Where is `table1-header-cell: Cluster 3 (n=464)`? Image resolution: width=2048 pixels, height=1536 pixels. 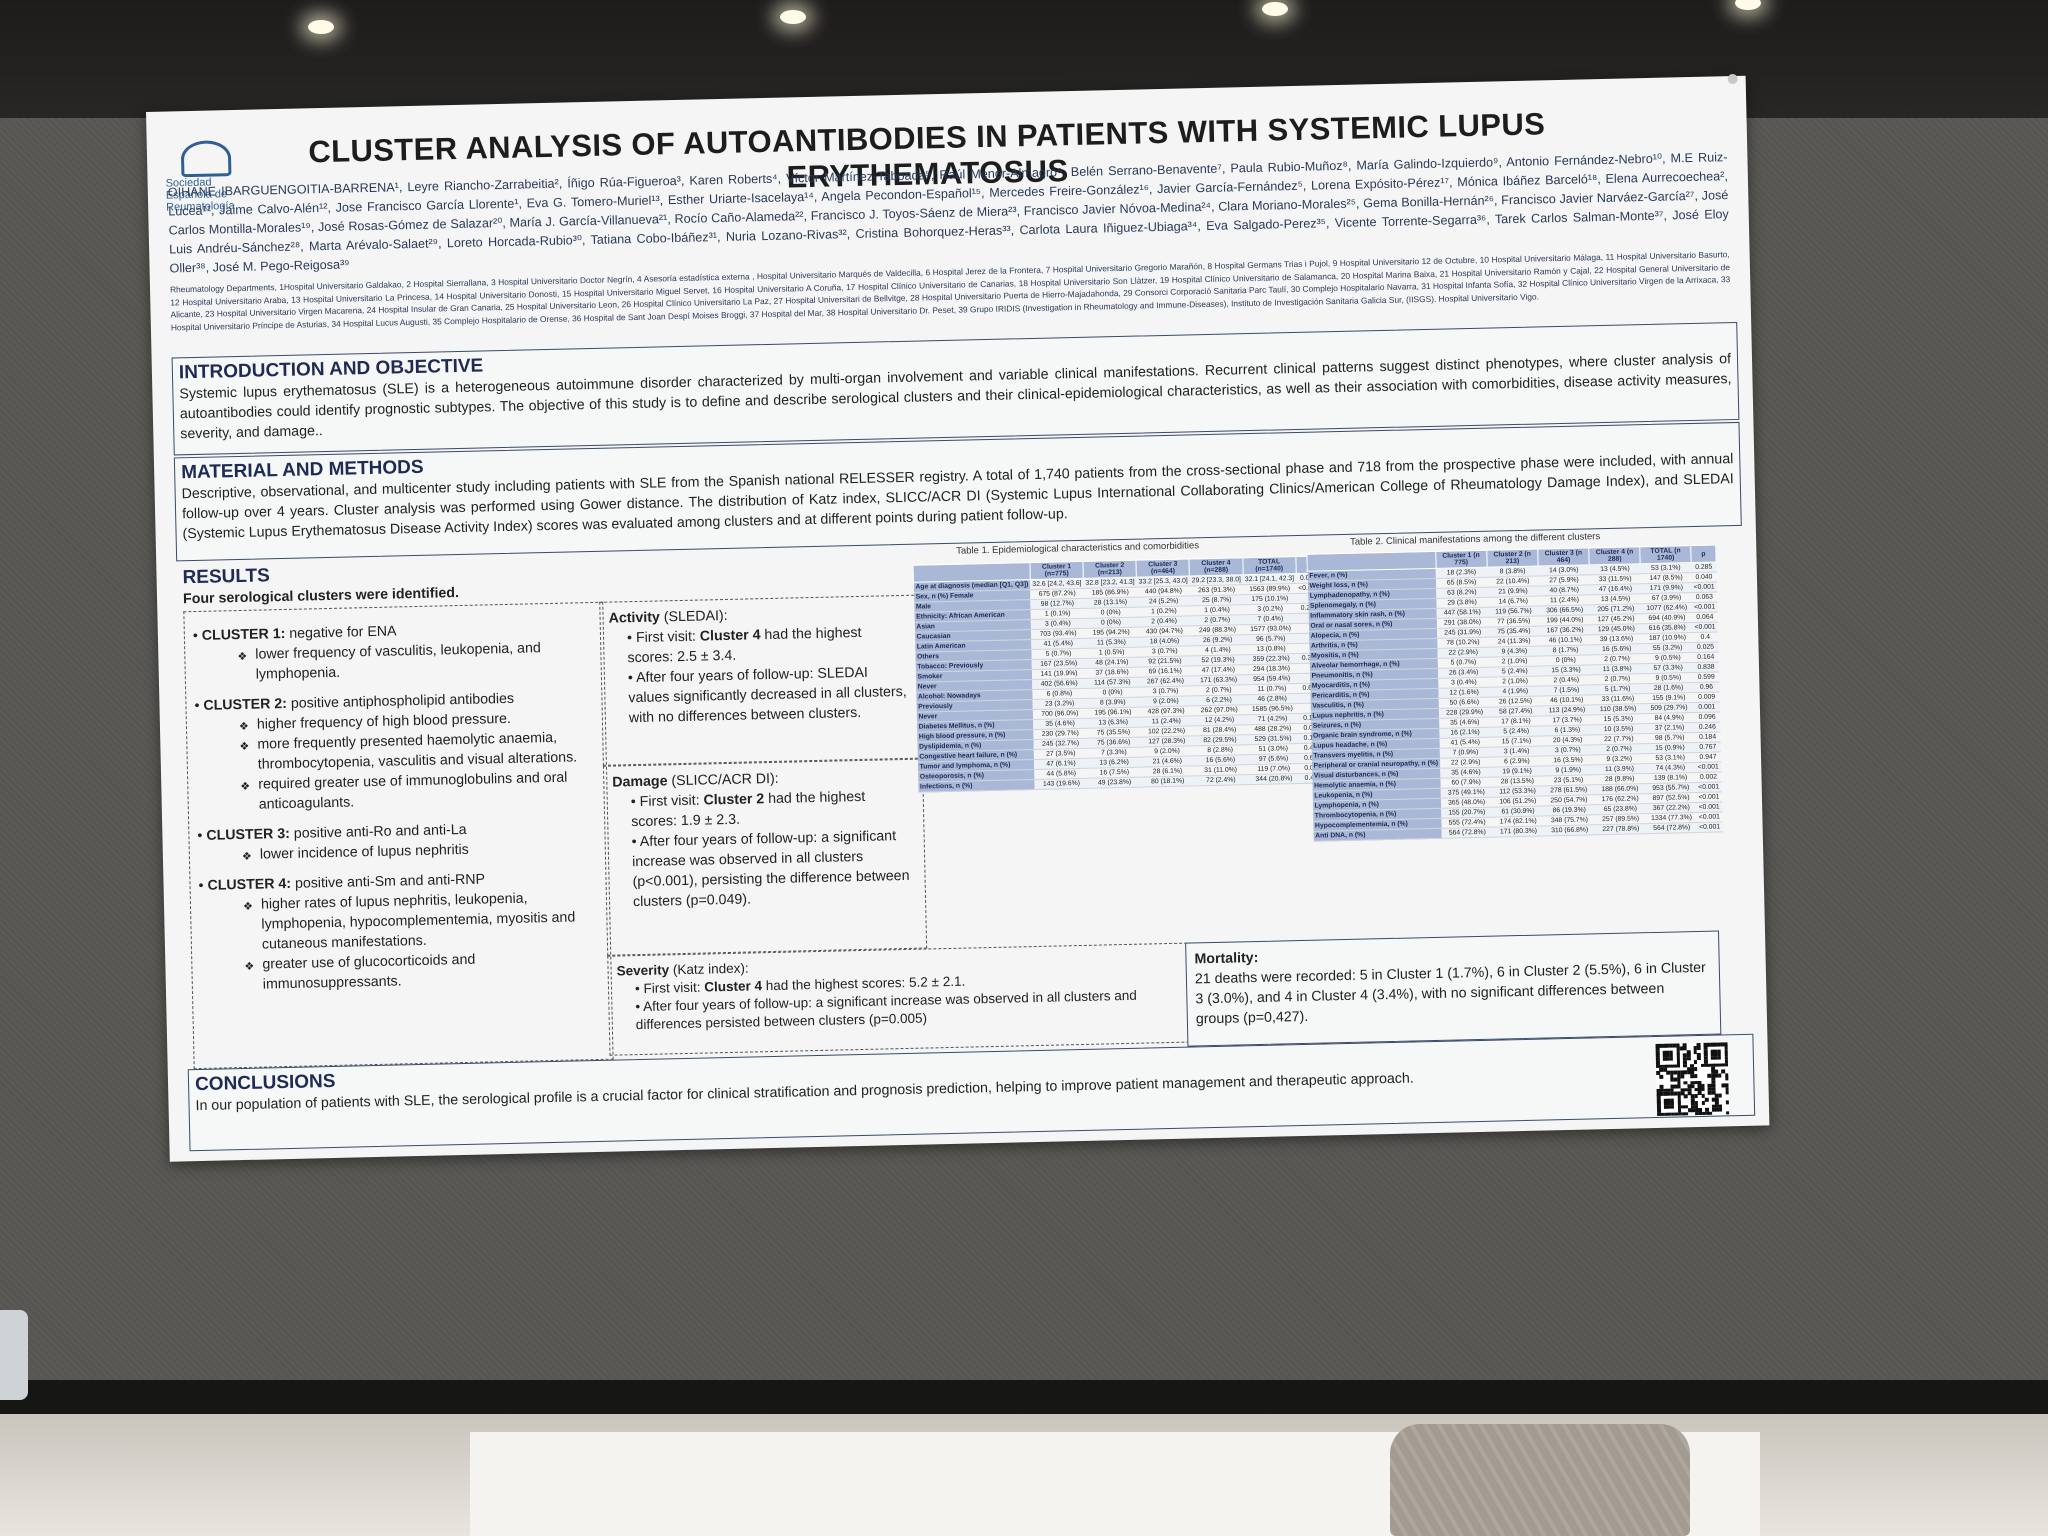
table1-header-cell: Cluster 3 (n=464) is located at coordinates (1163, 568).